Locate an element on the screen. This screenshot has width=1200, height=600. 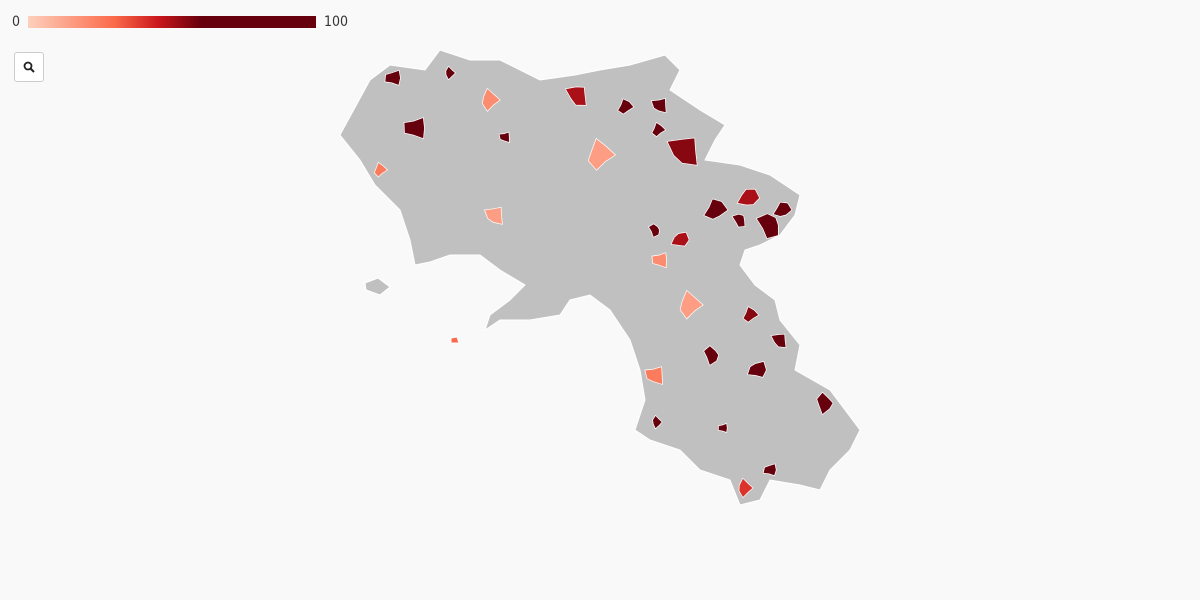
search-button is located at coordinates (29, 67).